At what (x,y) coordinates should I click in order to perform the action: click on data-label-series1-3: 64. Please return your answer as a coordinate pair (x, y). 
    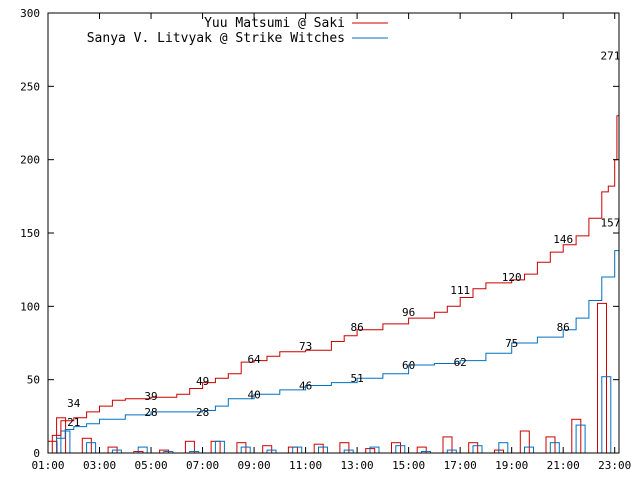
    Looking at the image, I should click on (254, 359).